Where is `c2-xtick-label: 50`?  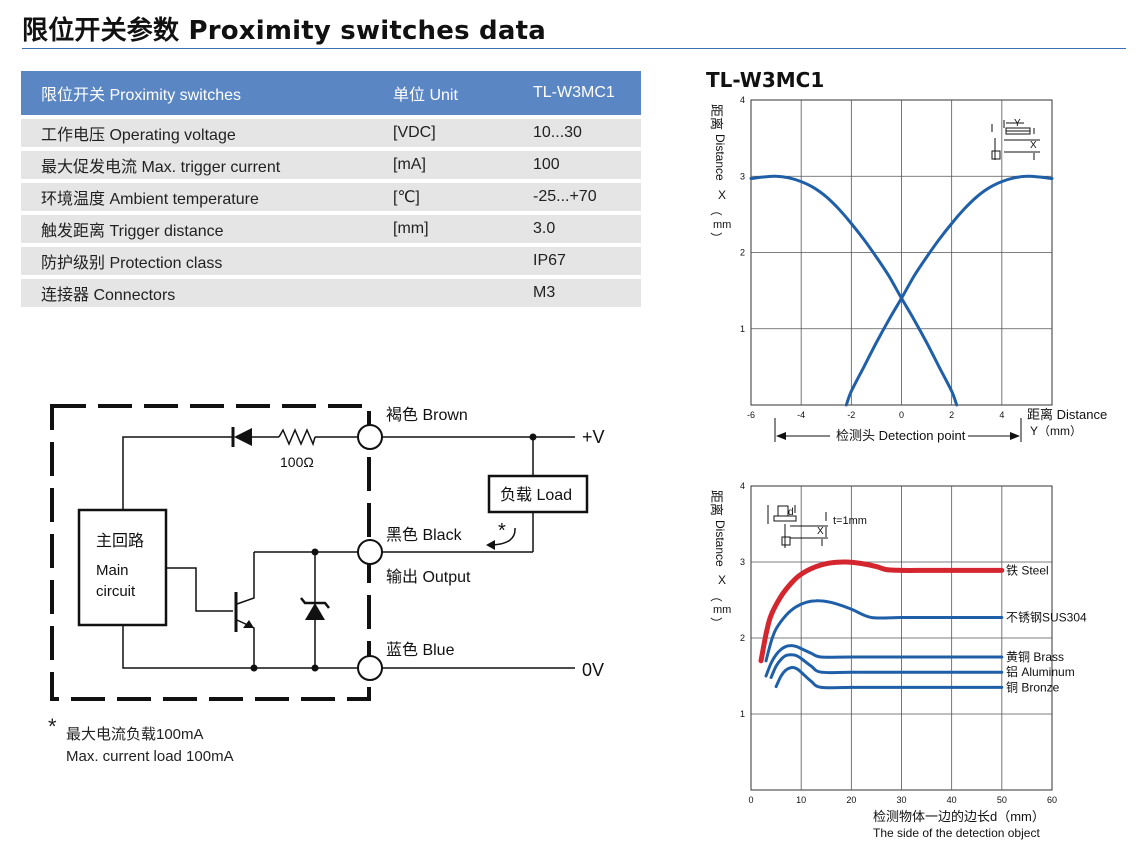 c2-xtick-label: 50 is located at coordinates (1002, 800).